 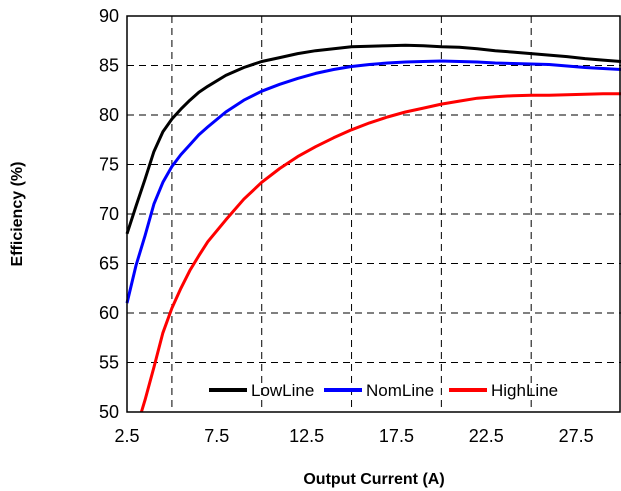 What do you see at coordinates (126, 436) in the screenshot?
I see `x-tick-label: 2.5` at bounding box center [126, 436].